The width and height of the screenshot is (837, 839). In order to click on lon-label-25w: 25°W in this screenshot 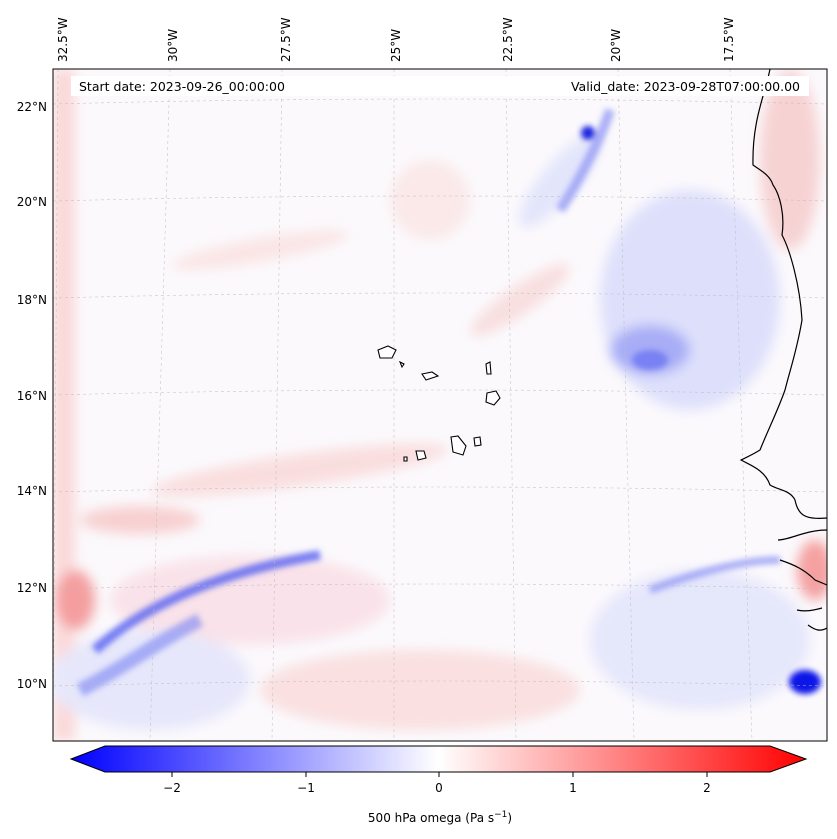, I will do `click(396, 45)`.